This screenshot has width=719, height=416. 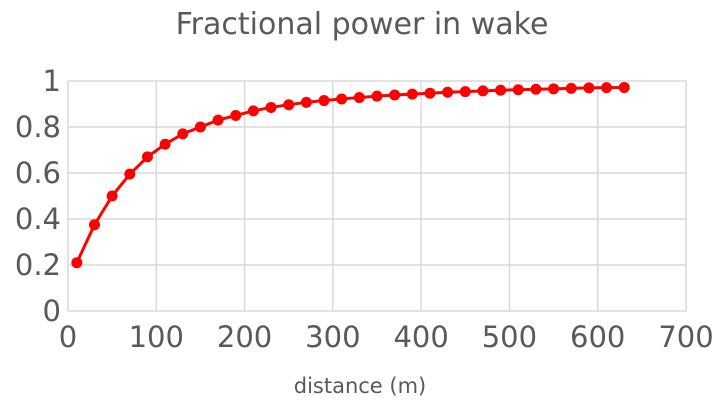 I want to click on y-tick-label: 0.2, so click(x=38, y=265).